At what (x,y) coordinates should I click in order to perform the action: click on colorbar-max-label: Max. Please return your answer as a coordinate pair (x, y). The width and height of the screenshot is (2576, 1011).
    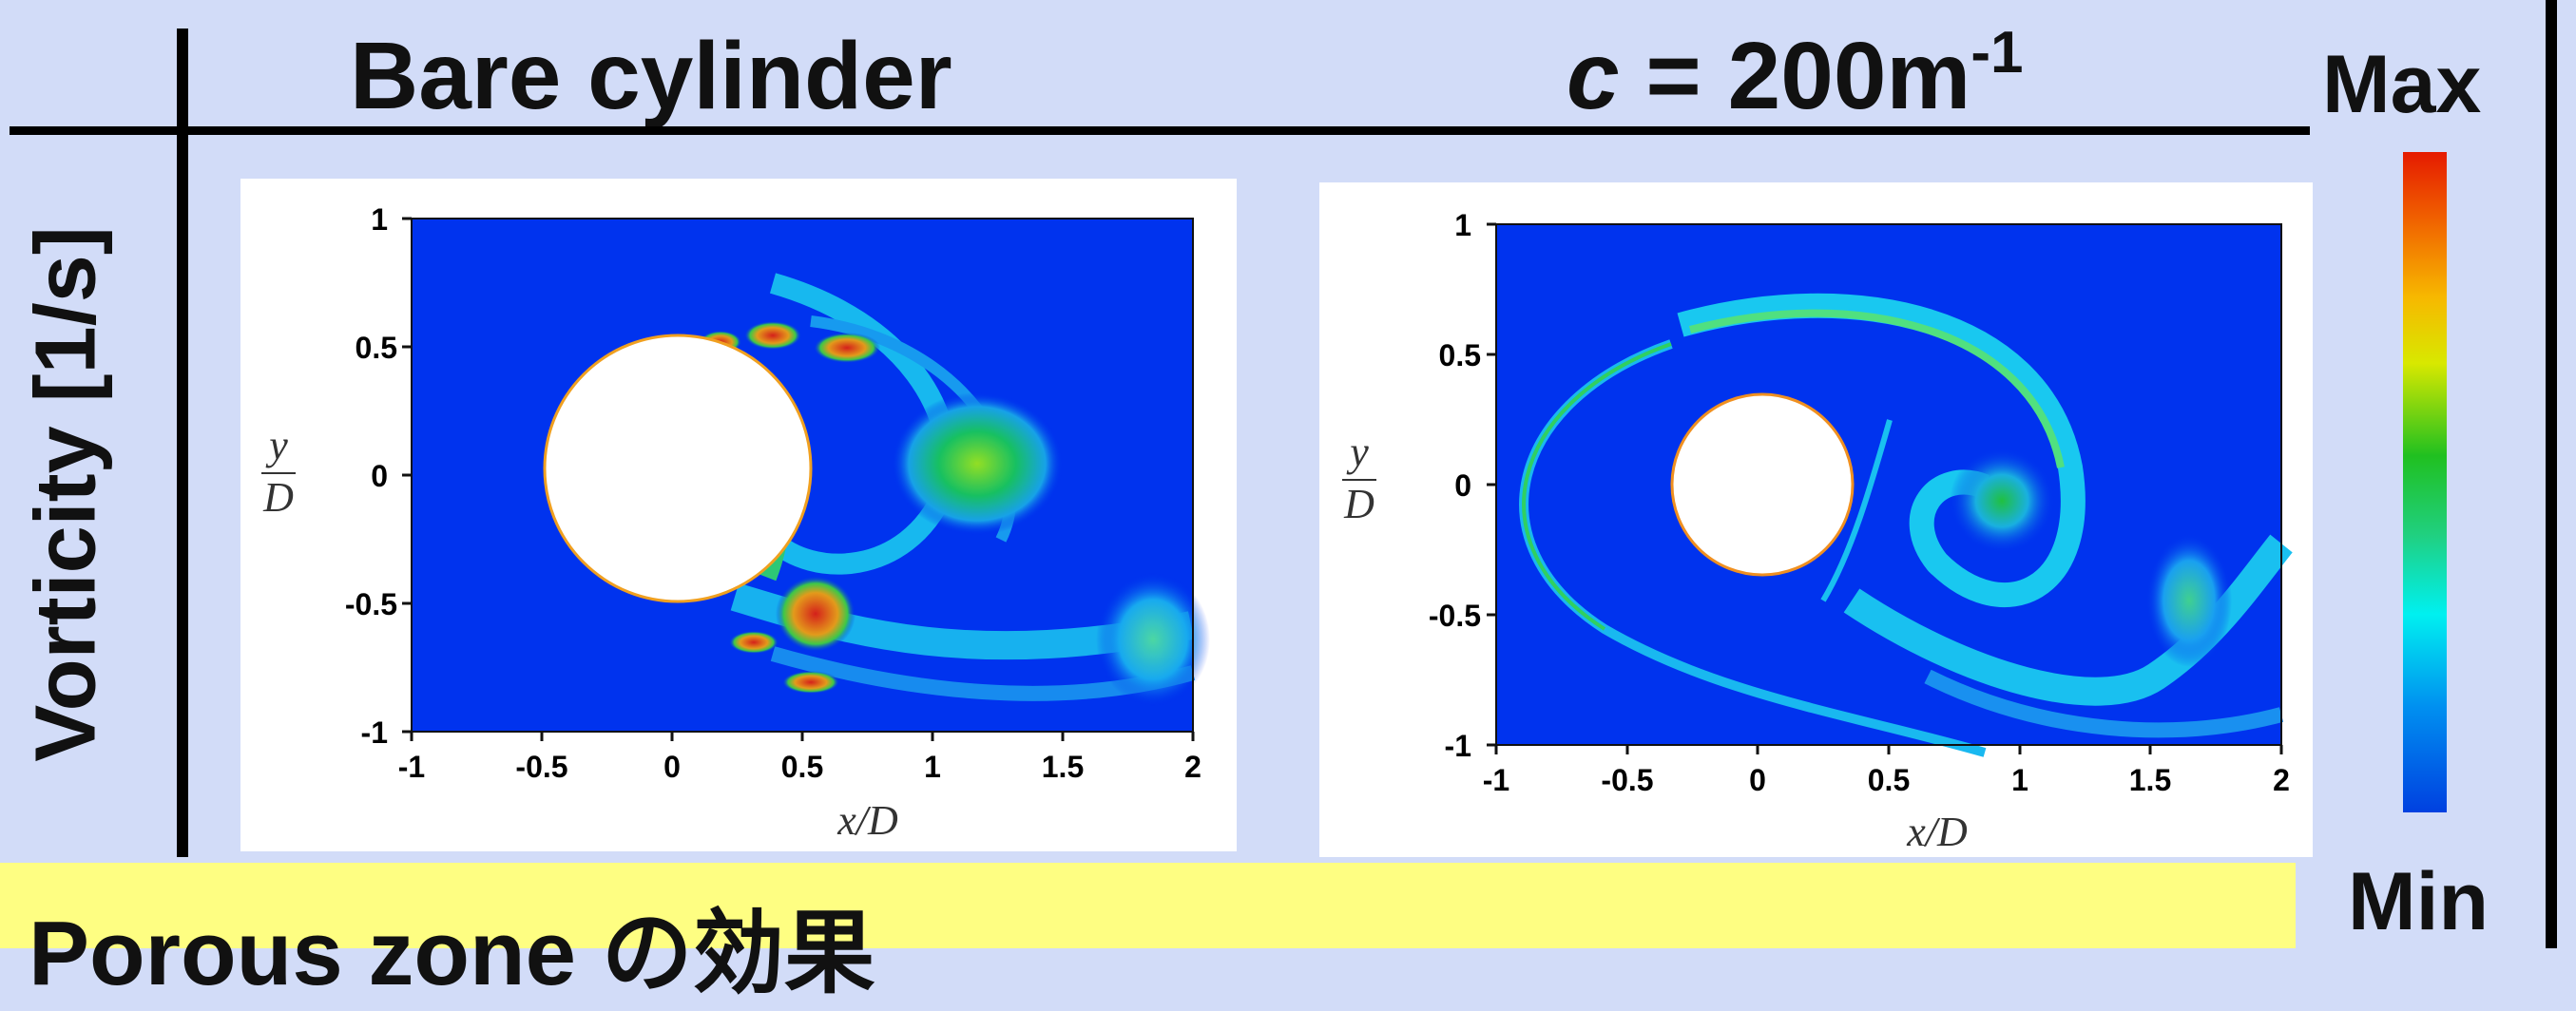
    Looking at the image, I should click on (2402, 84).